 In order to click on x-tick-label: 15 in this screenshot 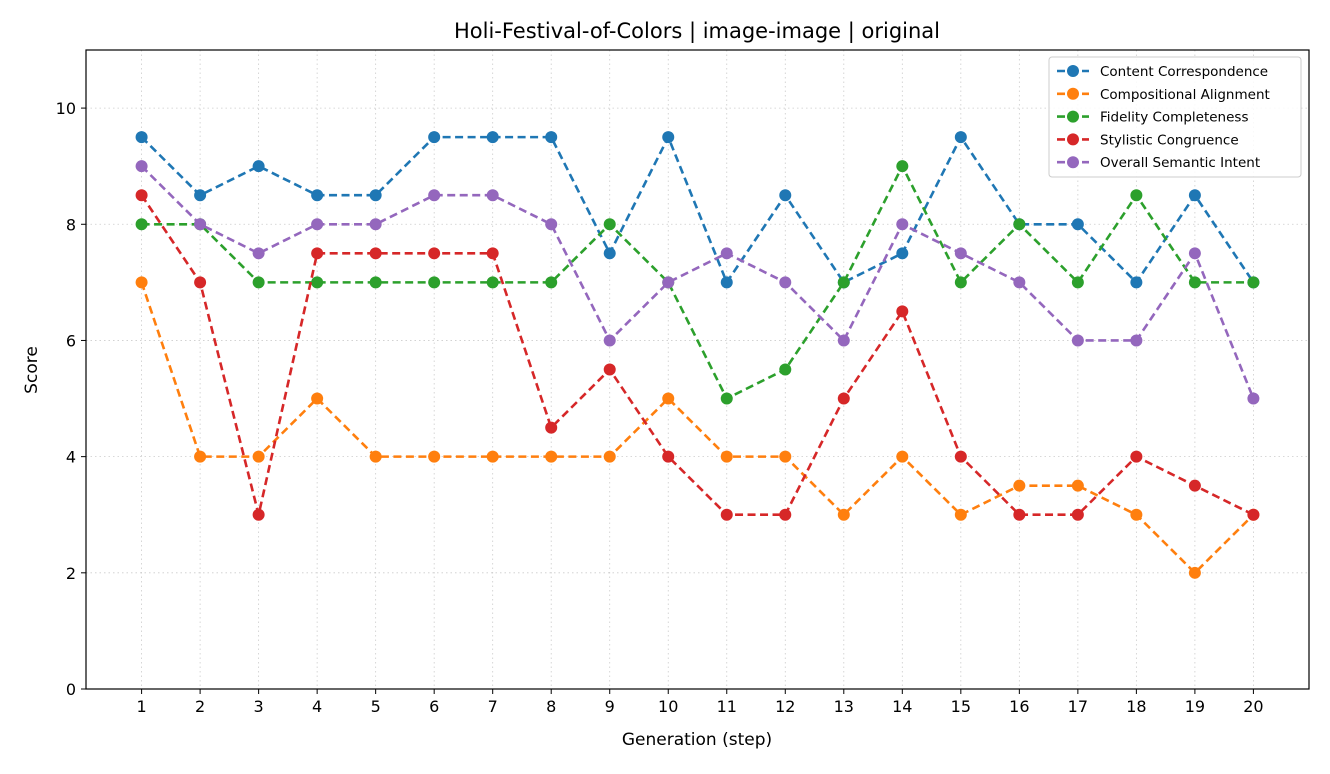, I will do `click(961, 706)`.